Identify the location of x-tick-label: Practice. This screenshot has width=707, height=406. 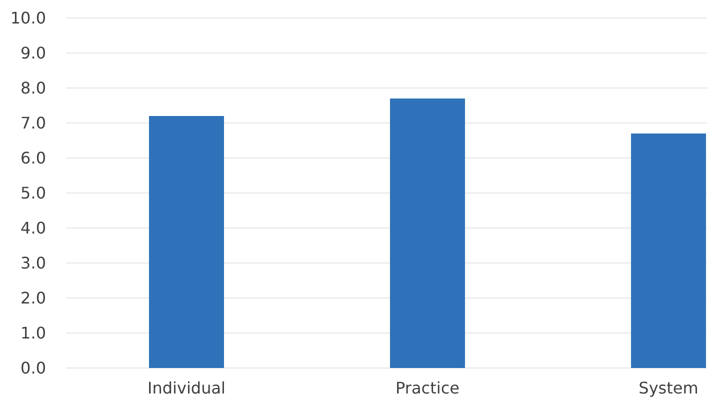
(428, 388).